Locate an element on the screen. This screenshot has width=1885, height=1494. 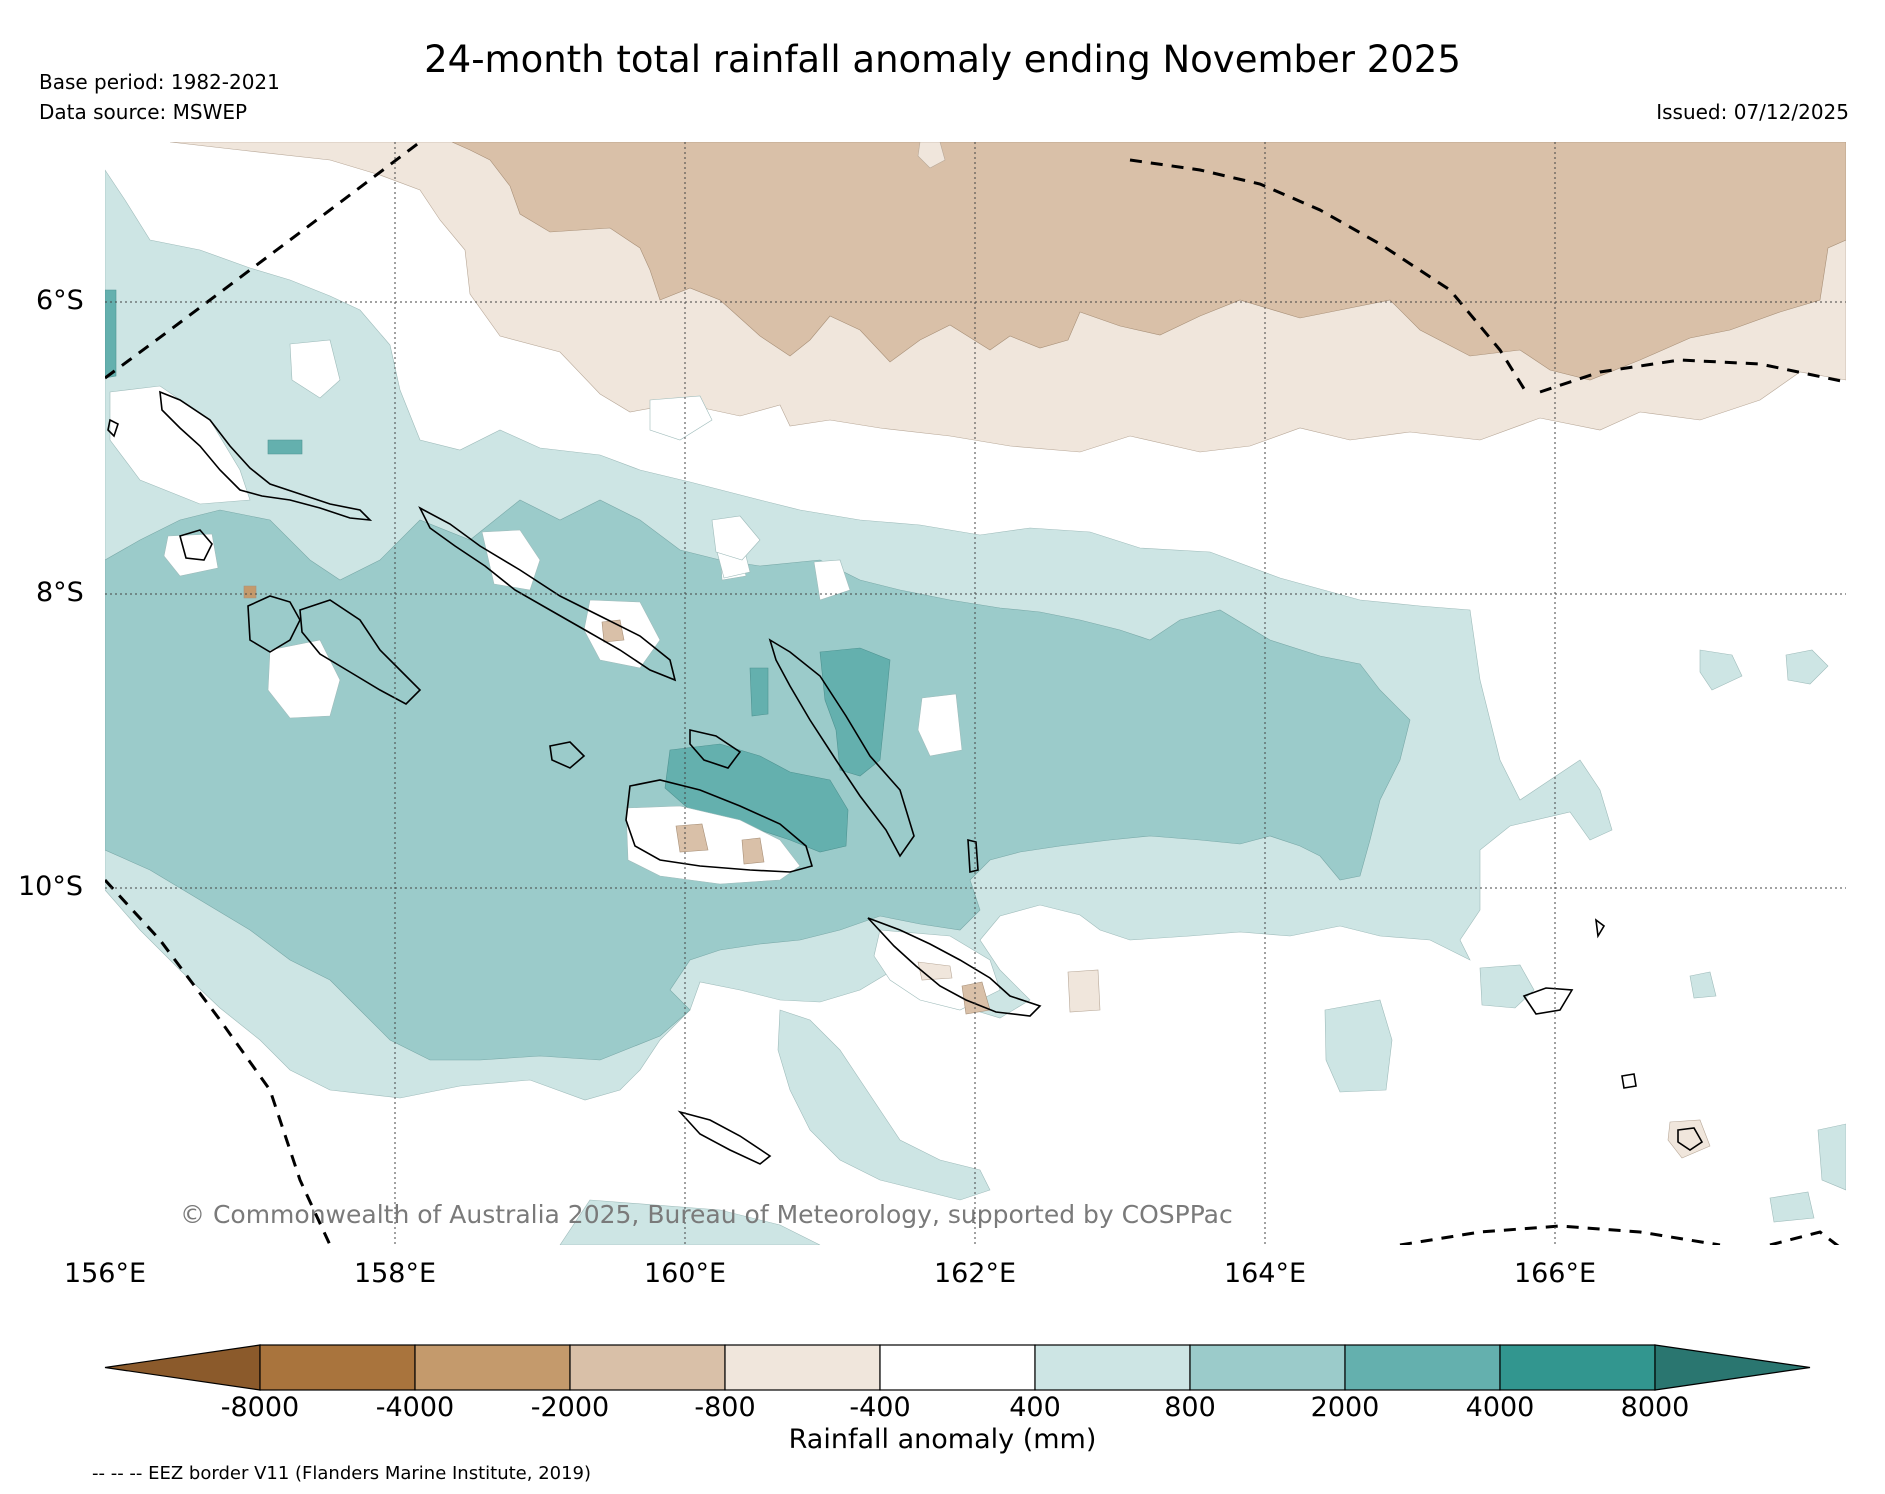
colorbar is located at coordinates (957, 1367).